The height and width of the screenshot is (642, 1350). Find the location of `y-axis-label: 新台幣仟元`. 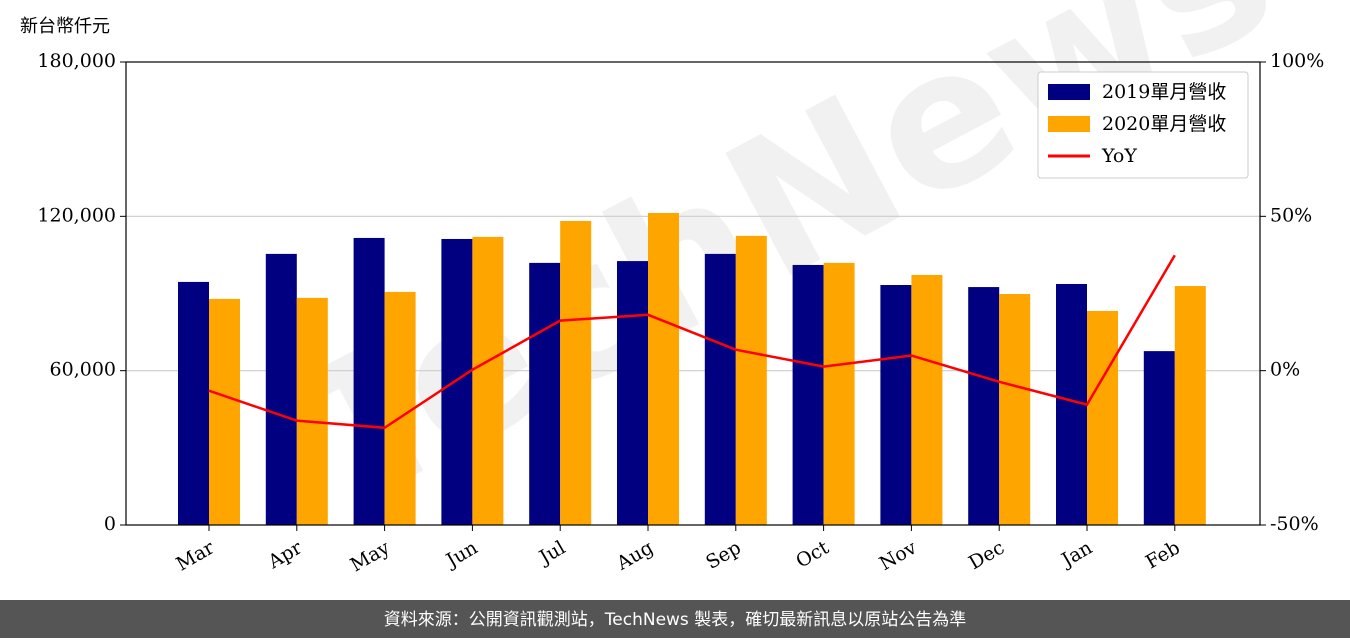

y-axis-label: 新台幣仟元 is located at coordinates (65, 26).